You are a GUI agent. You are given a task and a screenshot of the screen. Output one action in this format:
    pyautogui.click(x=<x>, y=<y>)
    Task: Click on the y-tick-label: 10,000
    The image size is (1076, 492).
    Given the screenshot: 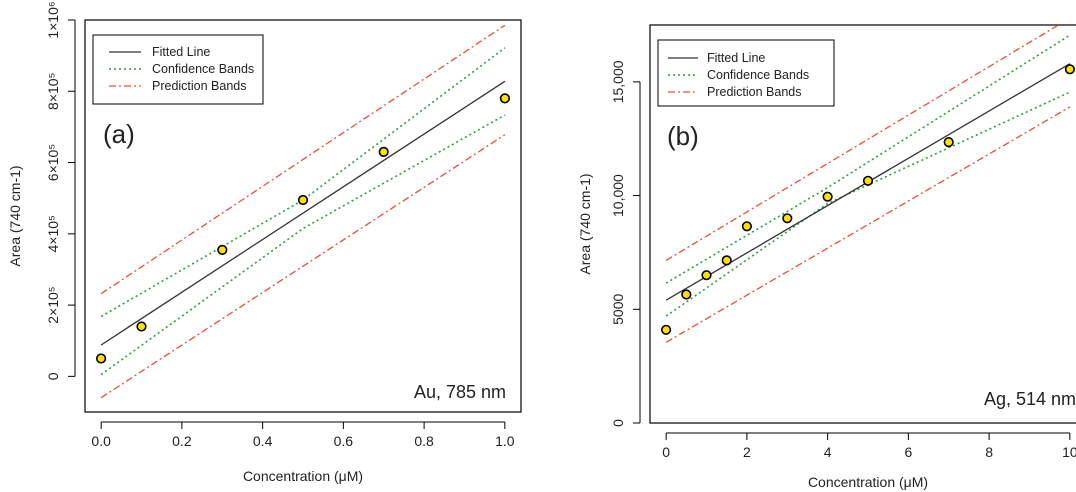 What is the action you would take?
    pyautogui.click(x=618, y=195)
    